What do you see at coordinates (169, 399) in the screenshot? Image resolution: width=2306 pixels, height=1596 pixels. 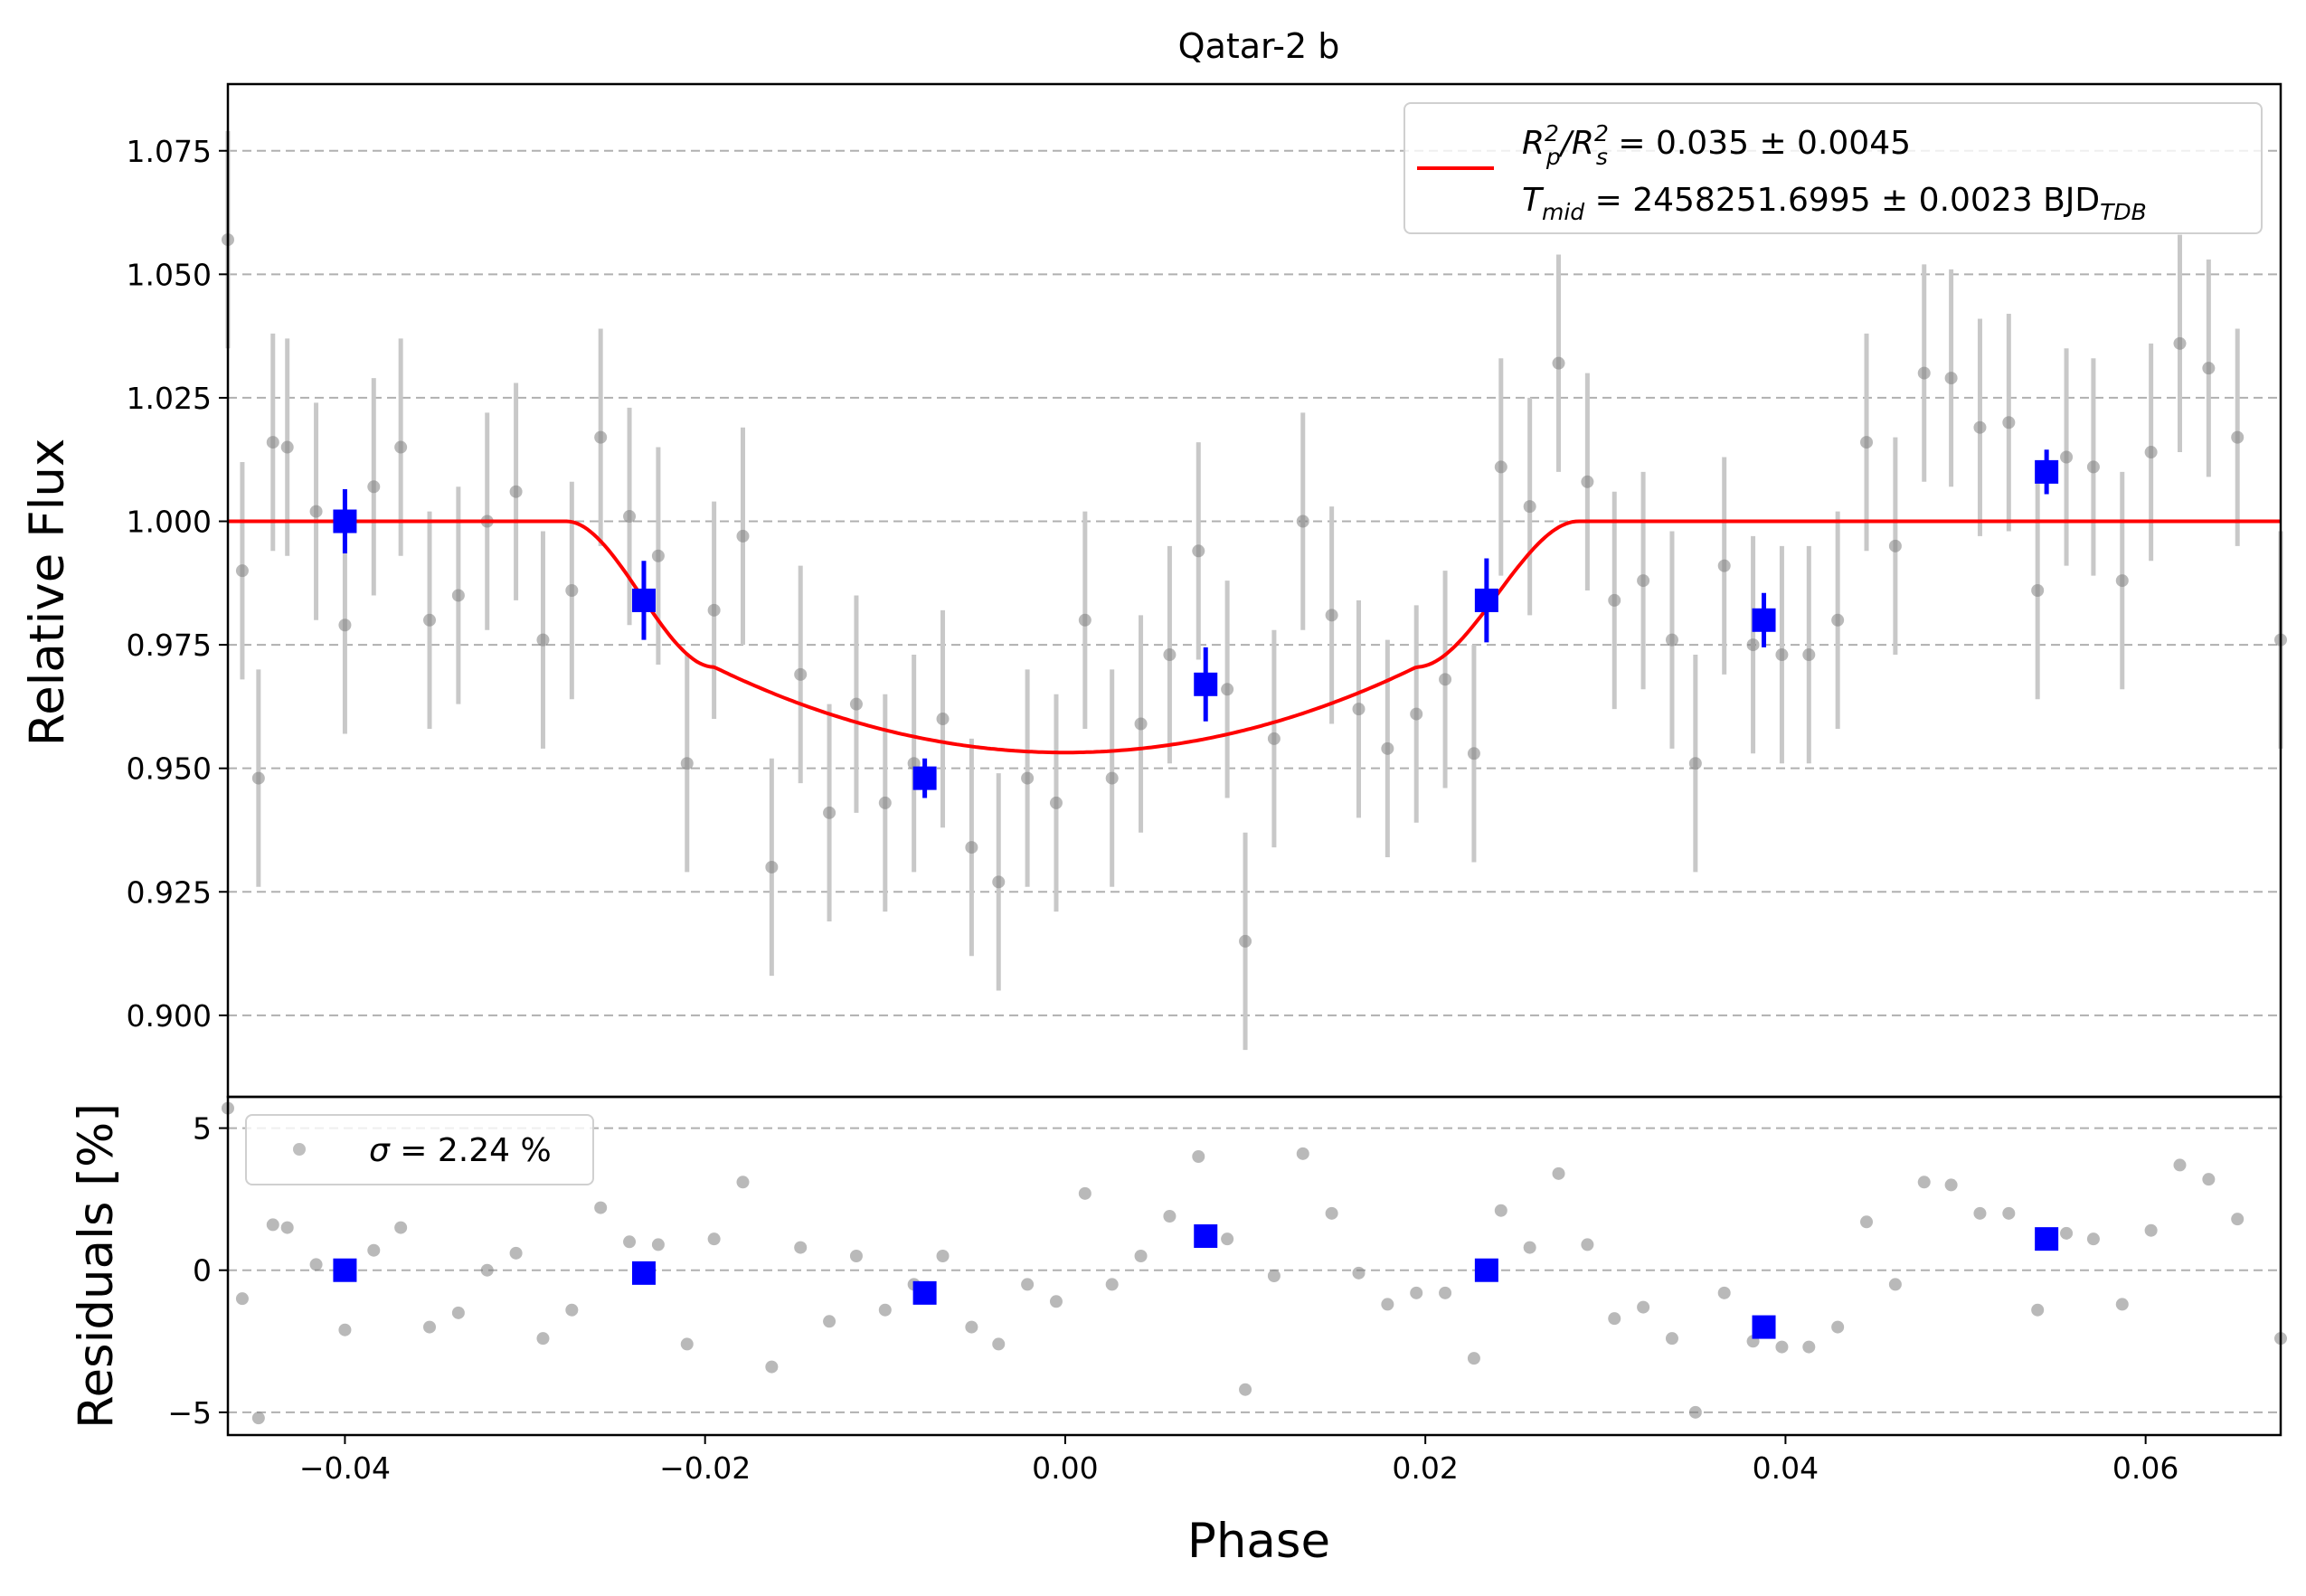 I see `flux-y-tick-label: 1.025` at bounding box center [169, 399].